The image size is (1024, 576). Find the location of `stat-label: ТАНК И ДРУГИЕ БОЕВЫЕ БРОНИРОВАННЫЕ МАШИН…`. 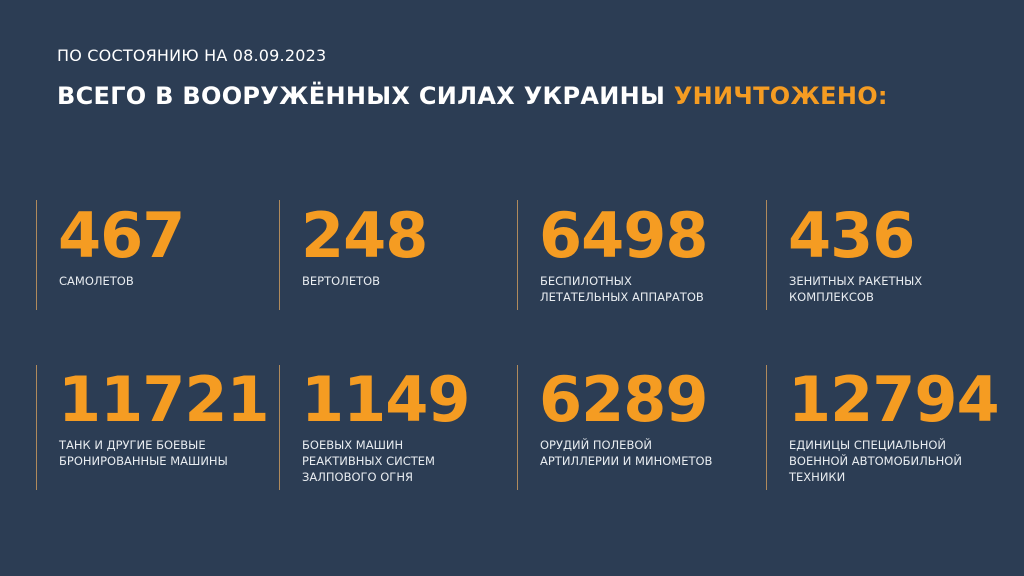

stat-label: ТАНК И ДРУГИЕ БОЕВЫЕ БРОНИРОВАННЫЕ МАШИН… is located at coordinates (143, 453).